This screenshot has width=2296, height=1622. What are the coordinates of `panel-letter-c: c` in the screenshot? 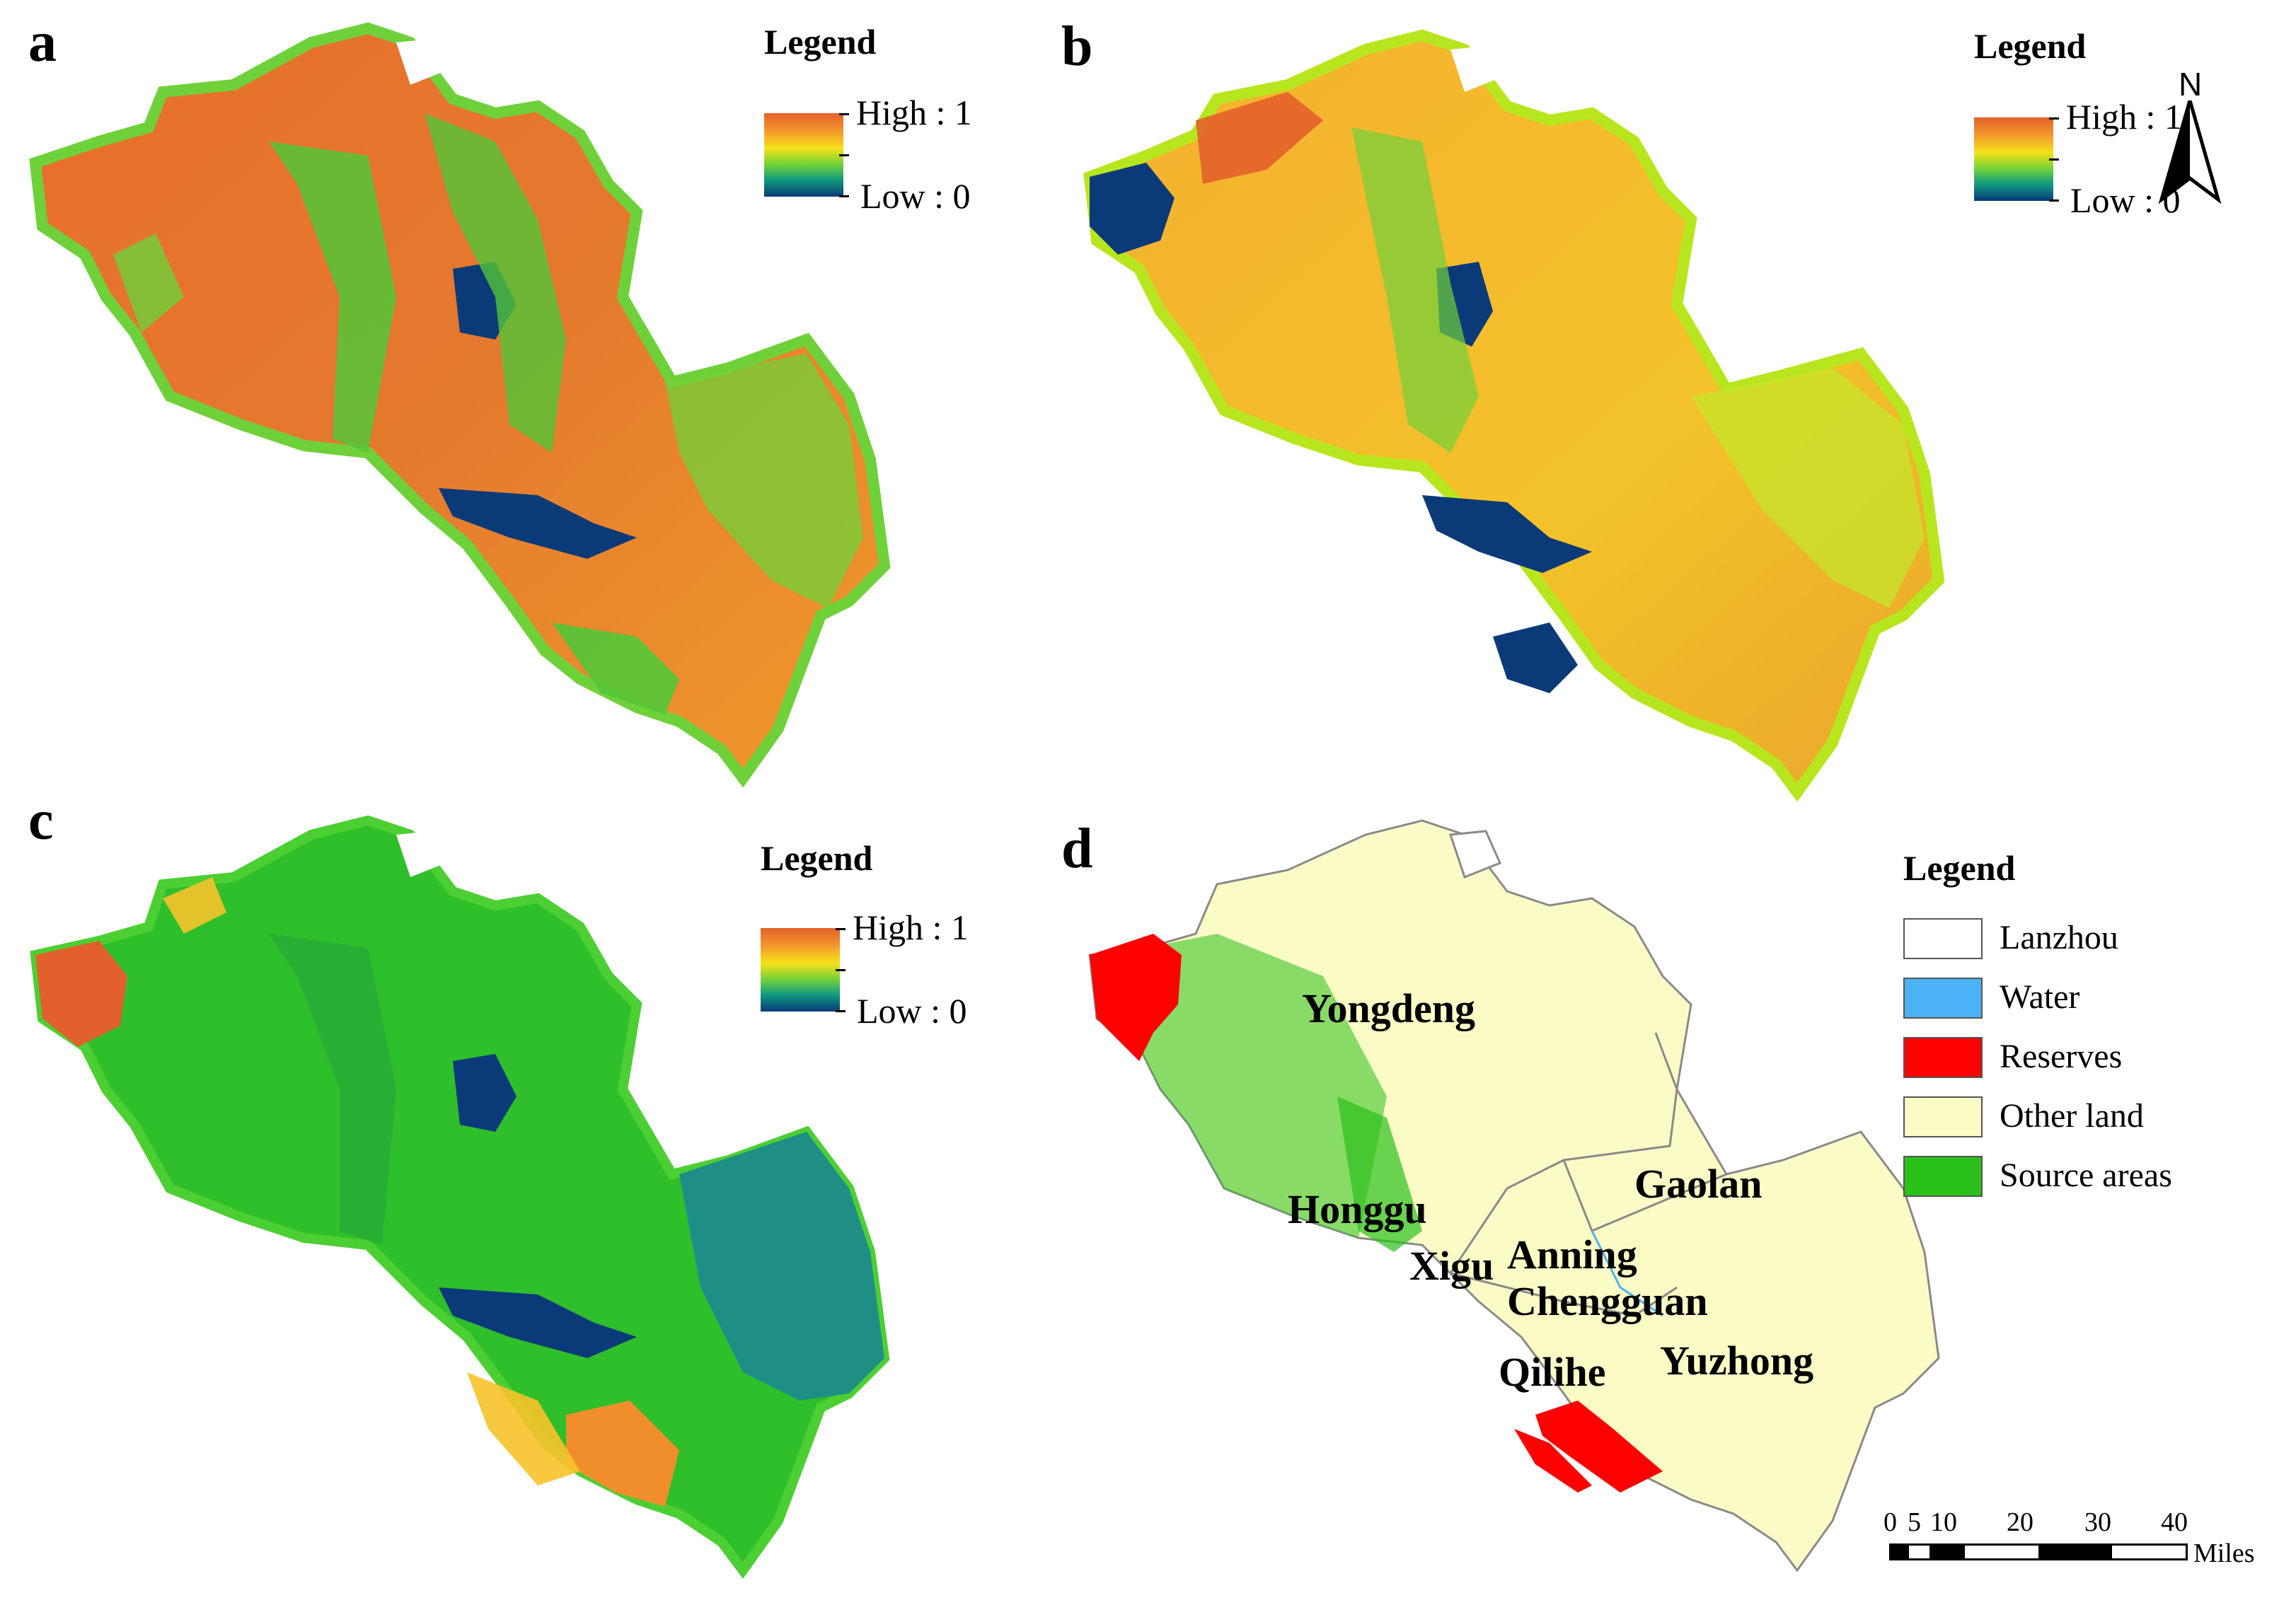 It's located at (41, 820).